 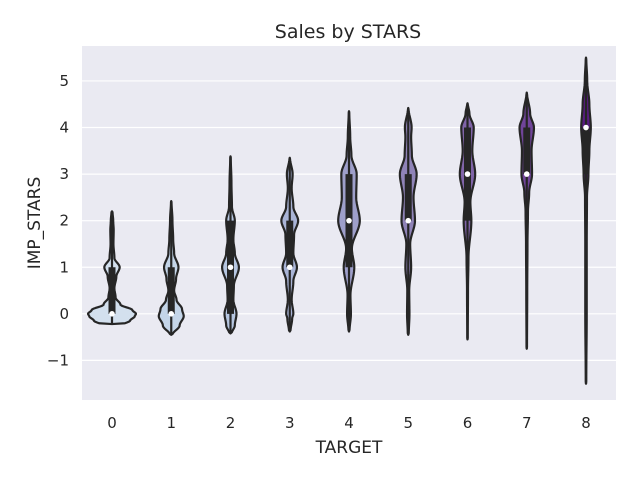 I want to click on y-axis-label: IMP_STARS, so click(x=35, y=223).